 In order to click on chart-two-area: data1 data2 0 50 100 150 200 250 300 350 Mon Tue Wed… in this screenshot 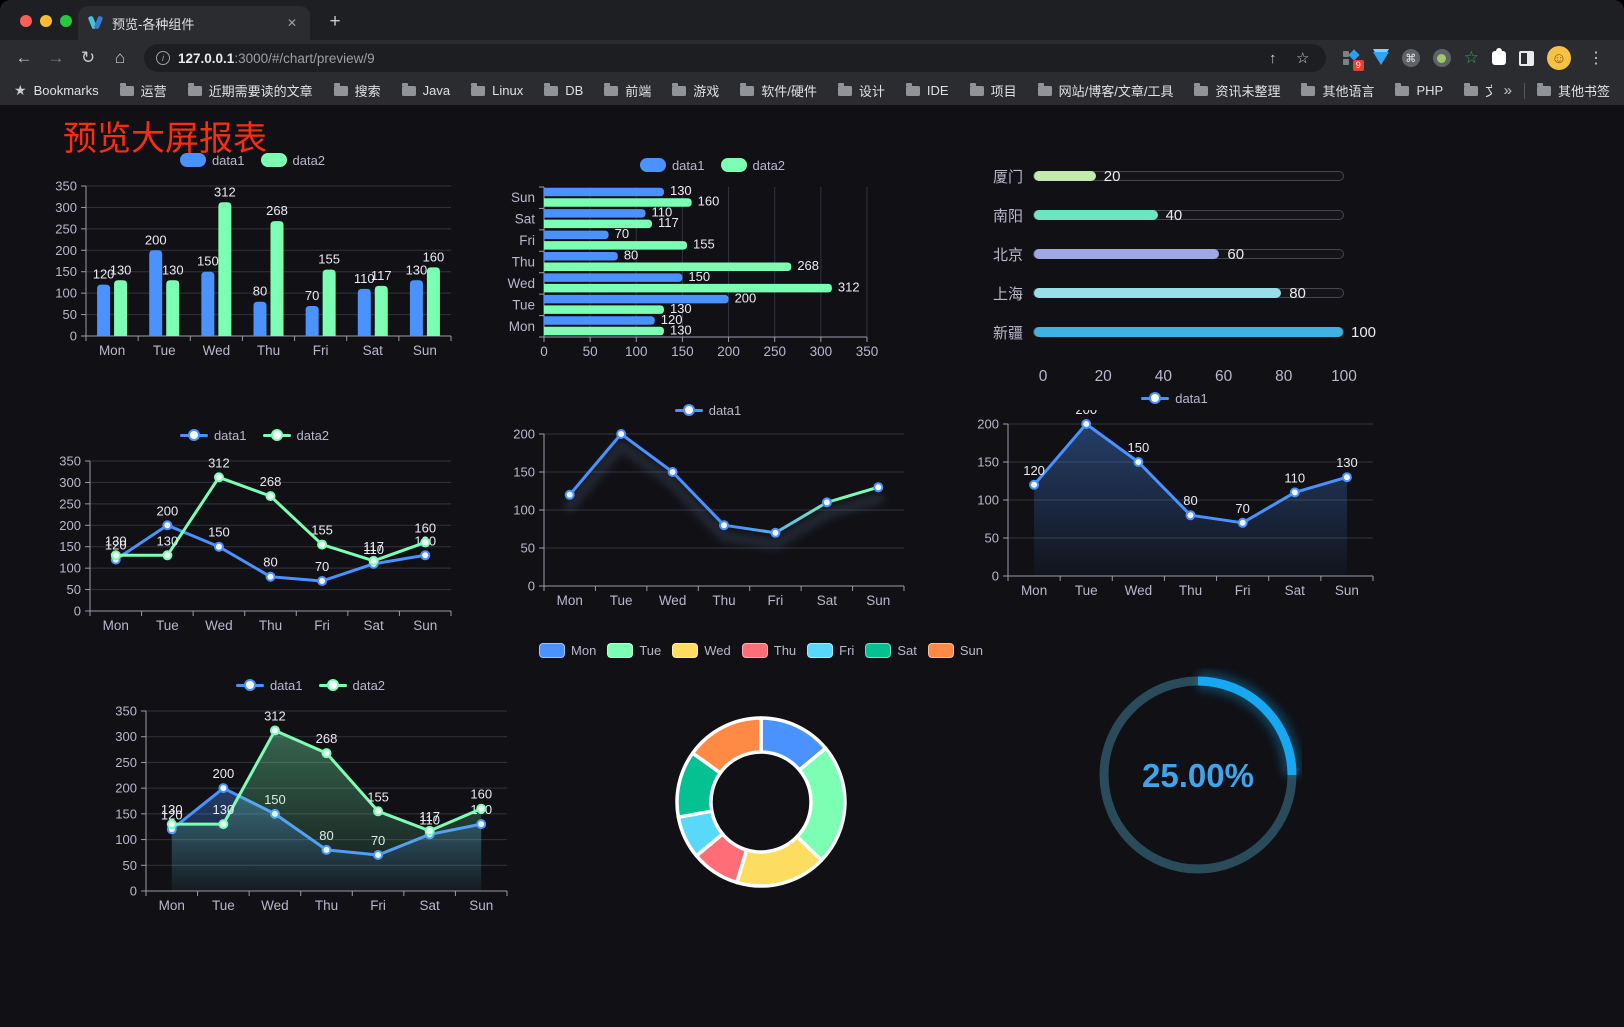, I will do `click(310, 797)`.